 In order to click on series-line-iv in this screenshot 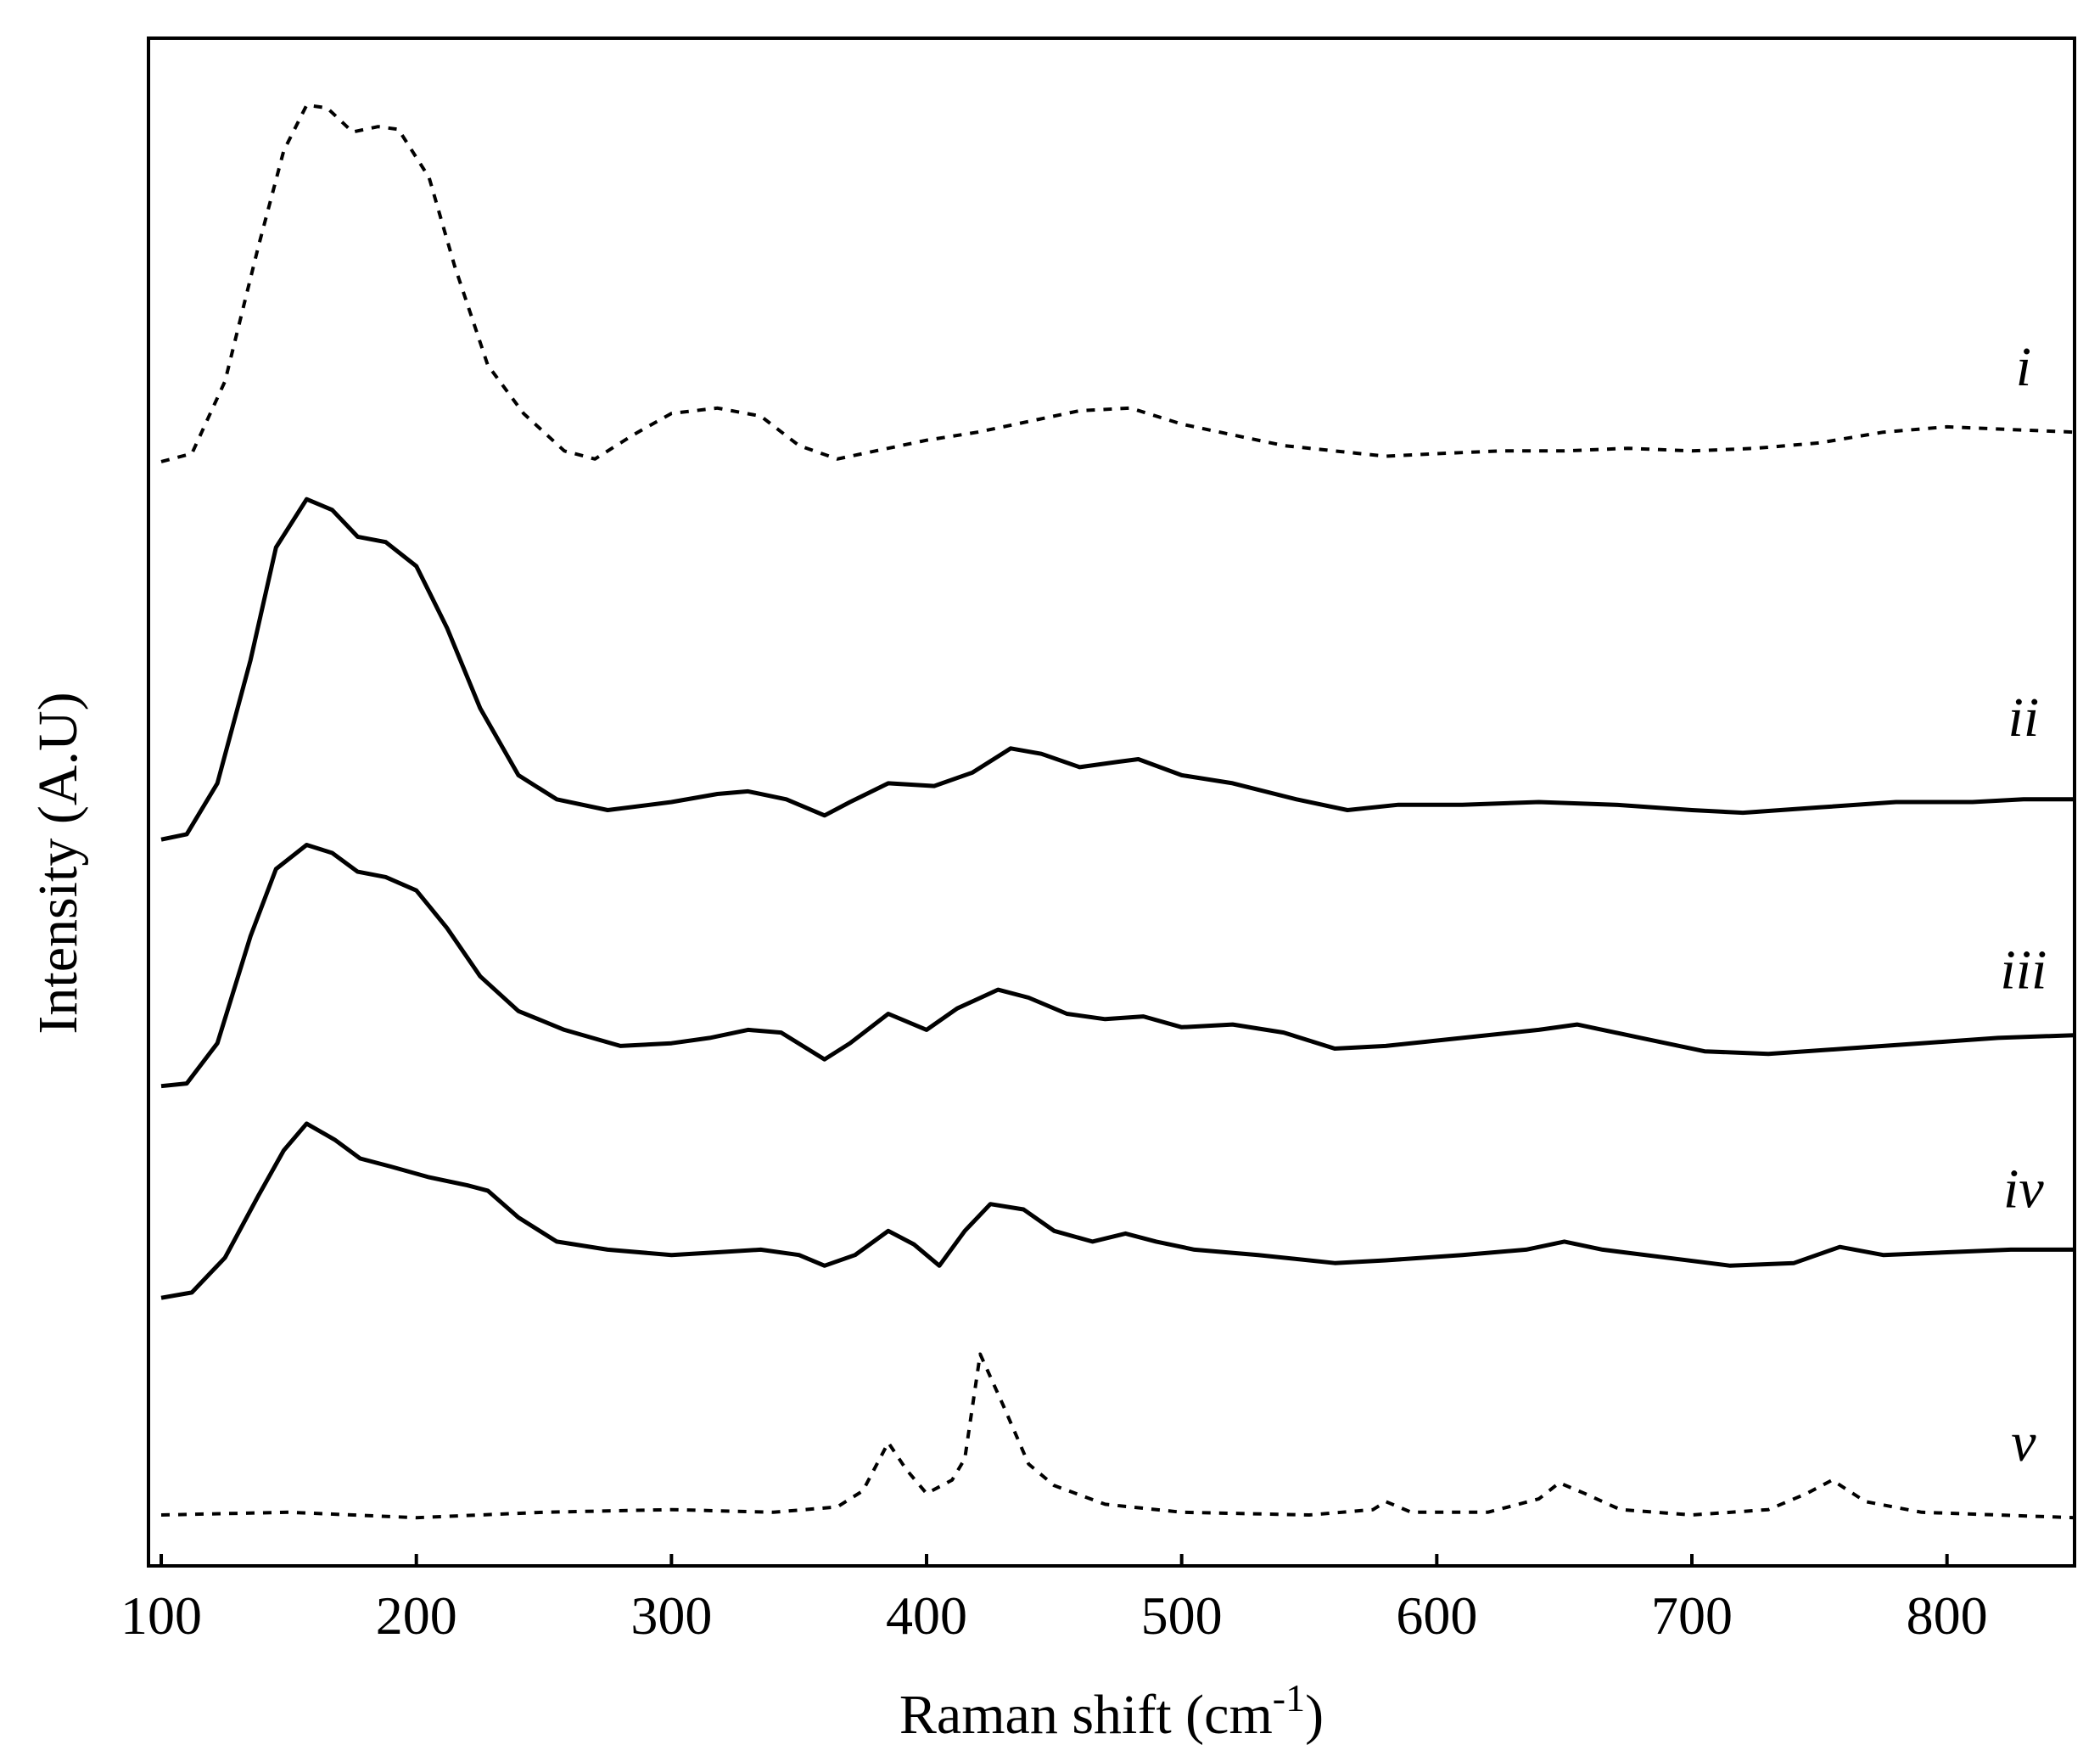, I will do `click(1118, 1210)`.